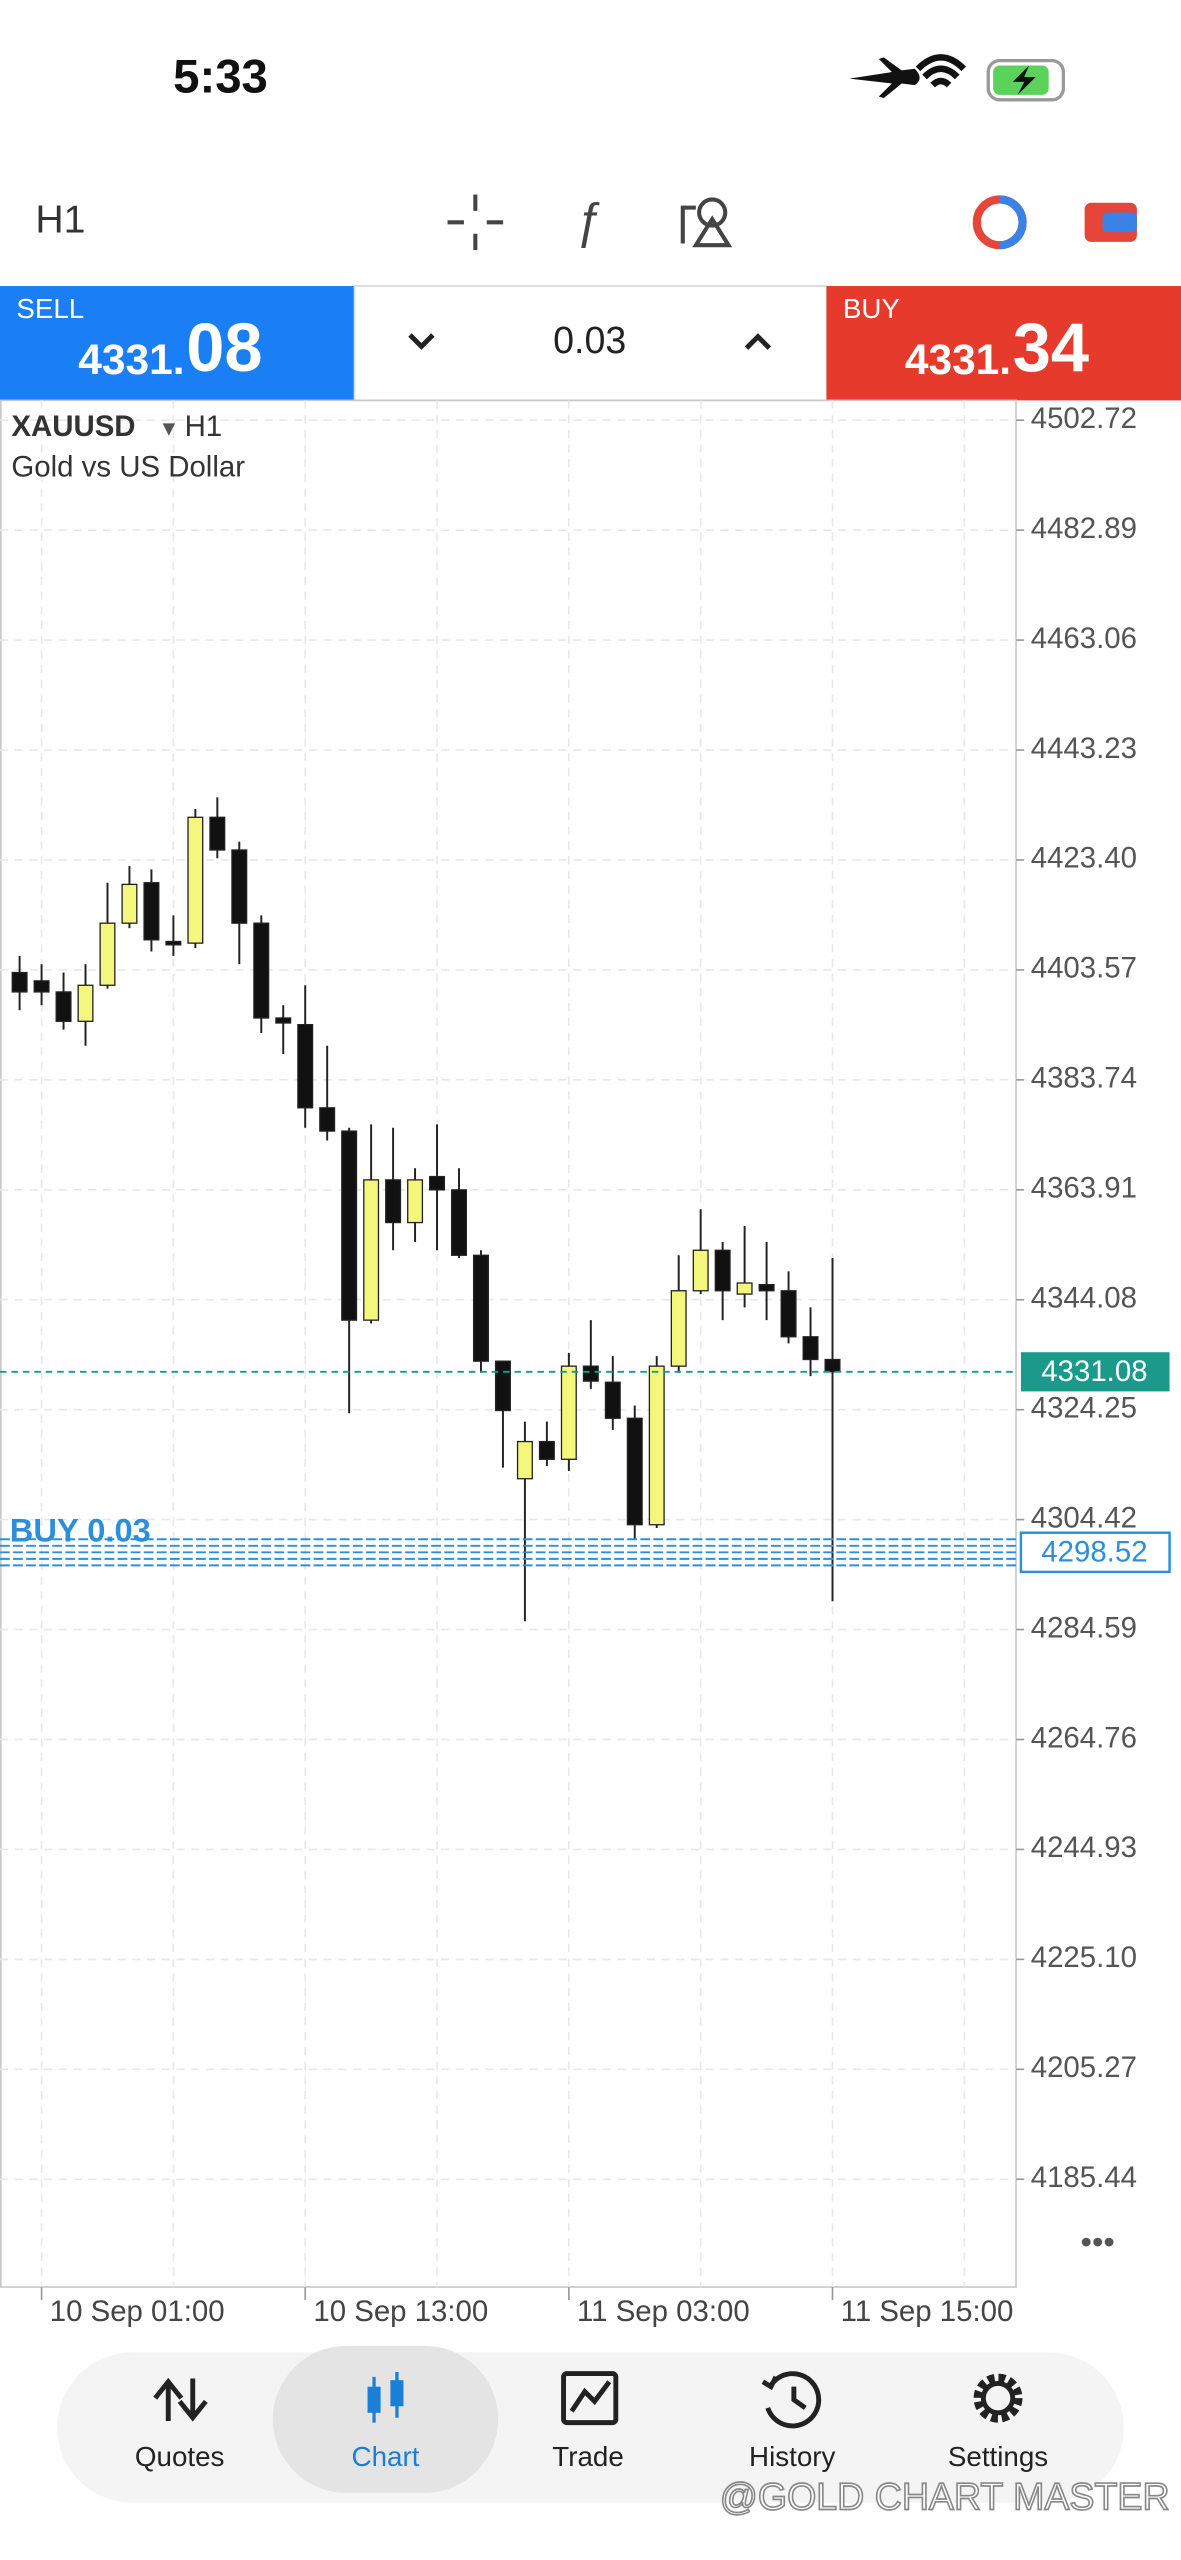  I want to click on settings-icon, so click(998, 2398).